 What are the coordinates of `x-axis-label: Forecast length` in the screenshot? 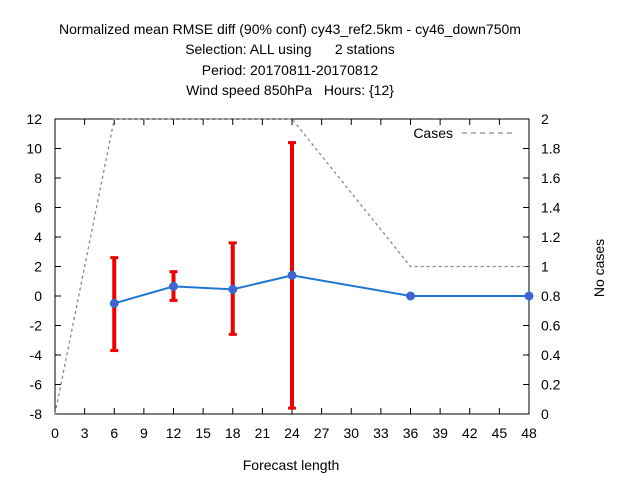 It's located at (291, 465).